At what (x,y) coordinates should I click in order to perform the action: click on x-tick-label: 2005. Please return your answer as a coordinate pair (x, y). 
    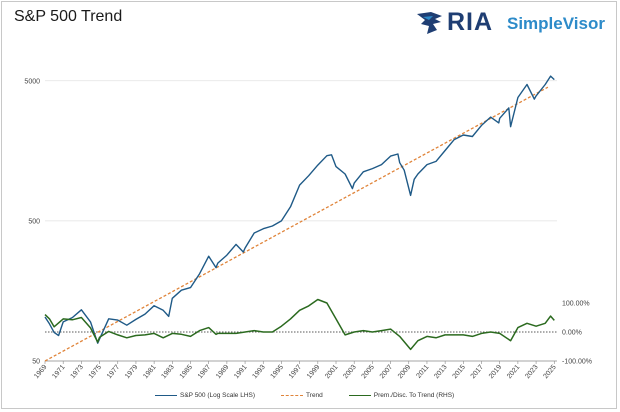
    Looking at the image, I should click on (368, 372).